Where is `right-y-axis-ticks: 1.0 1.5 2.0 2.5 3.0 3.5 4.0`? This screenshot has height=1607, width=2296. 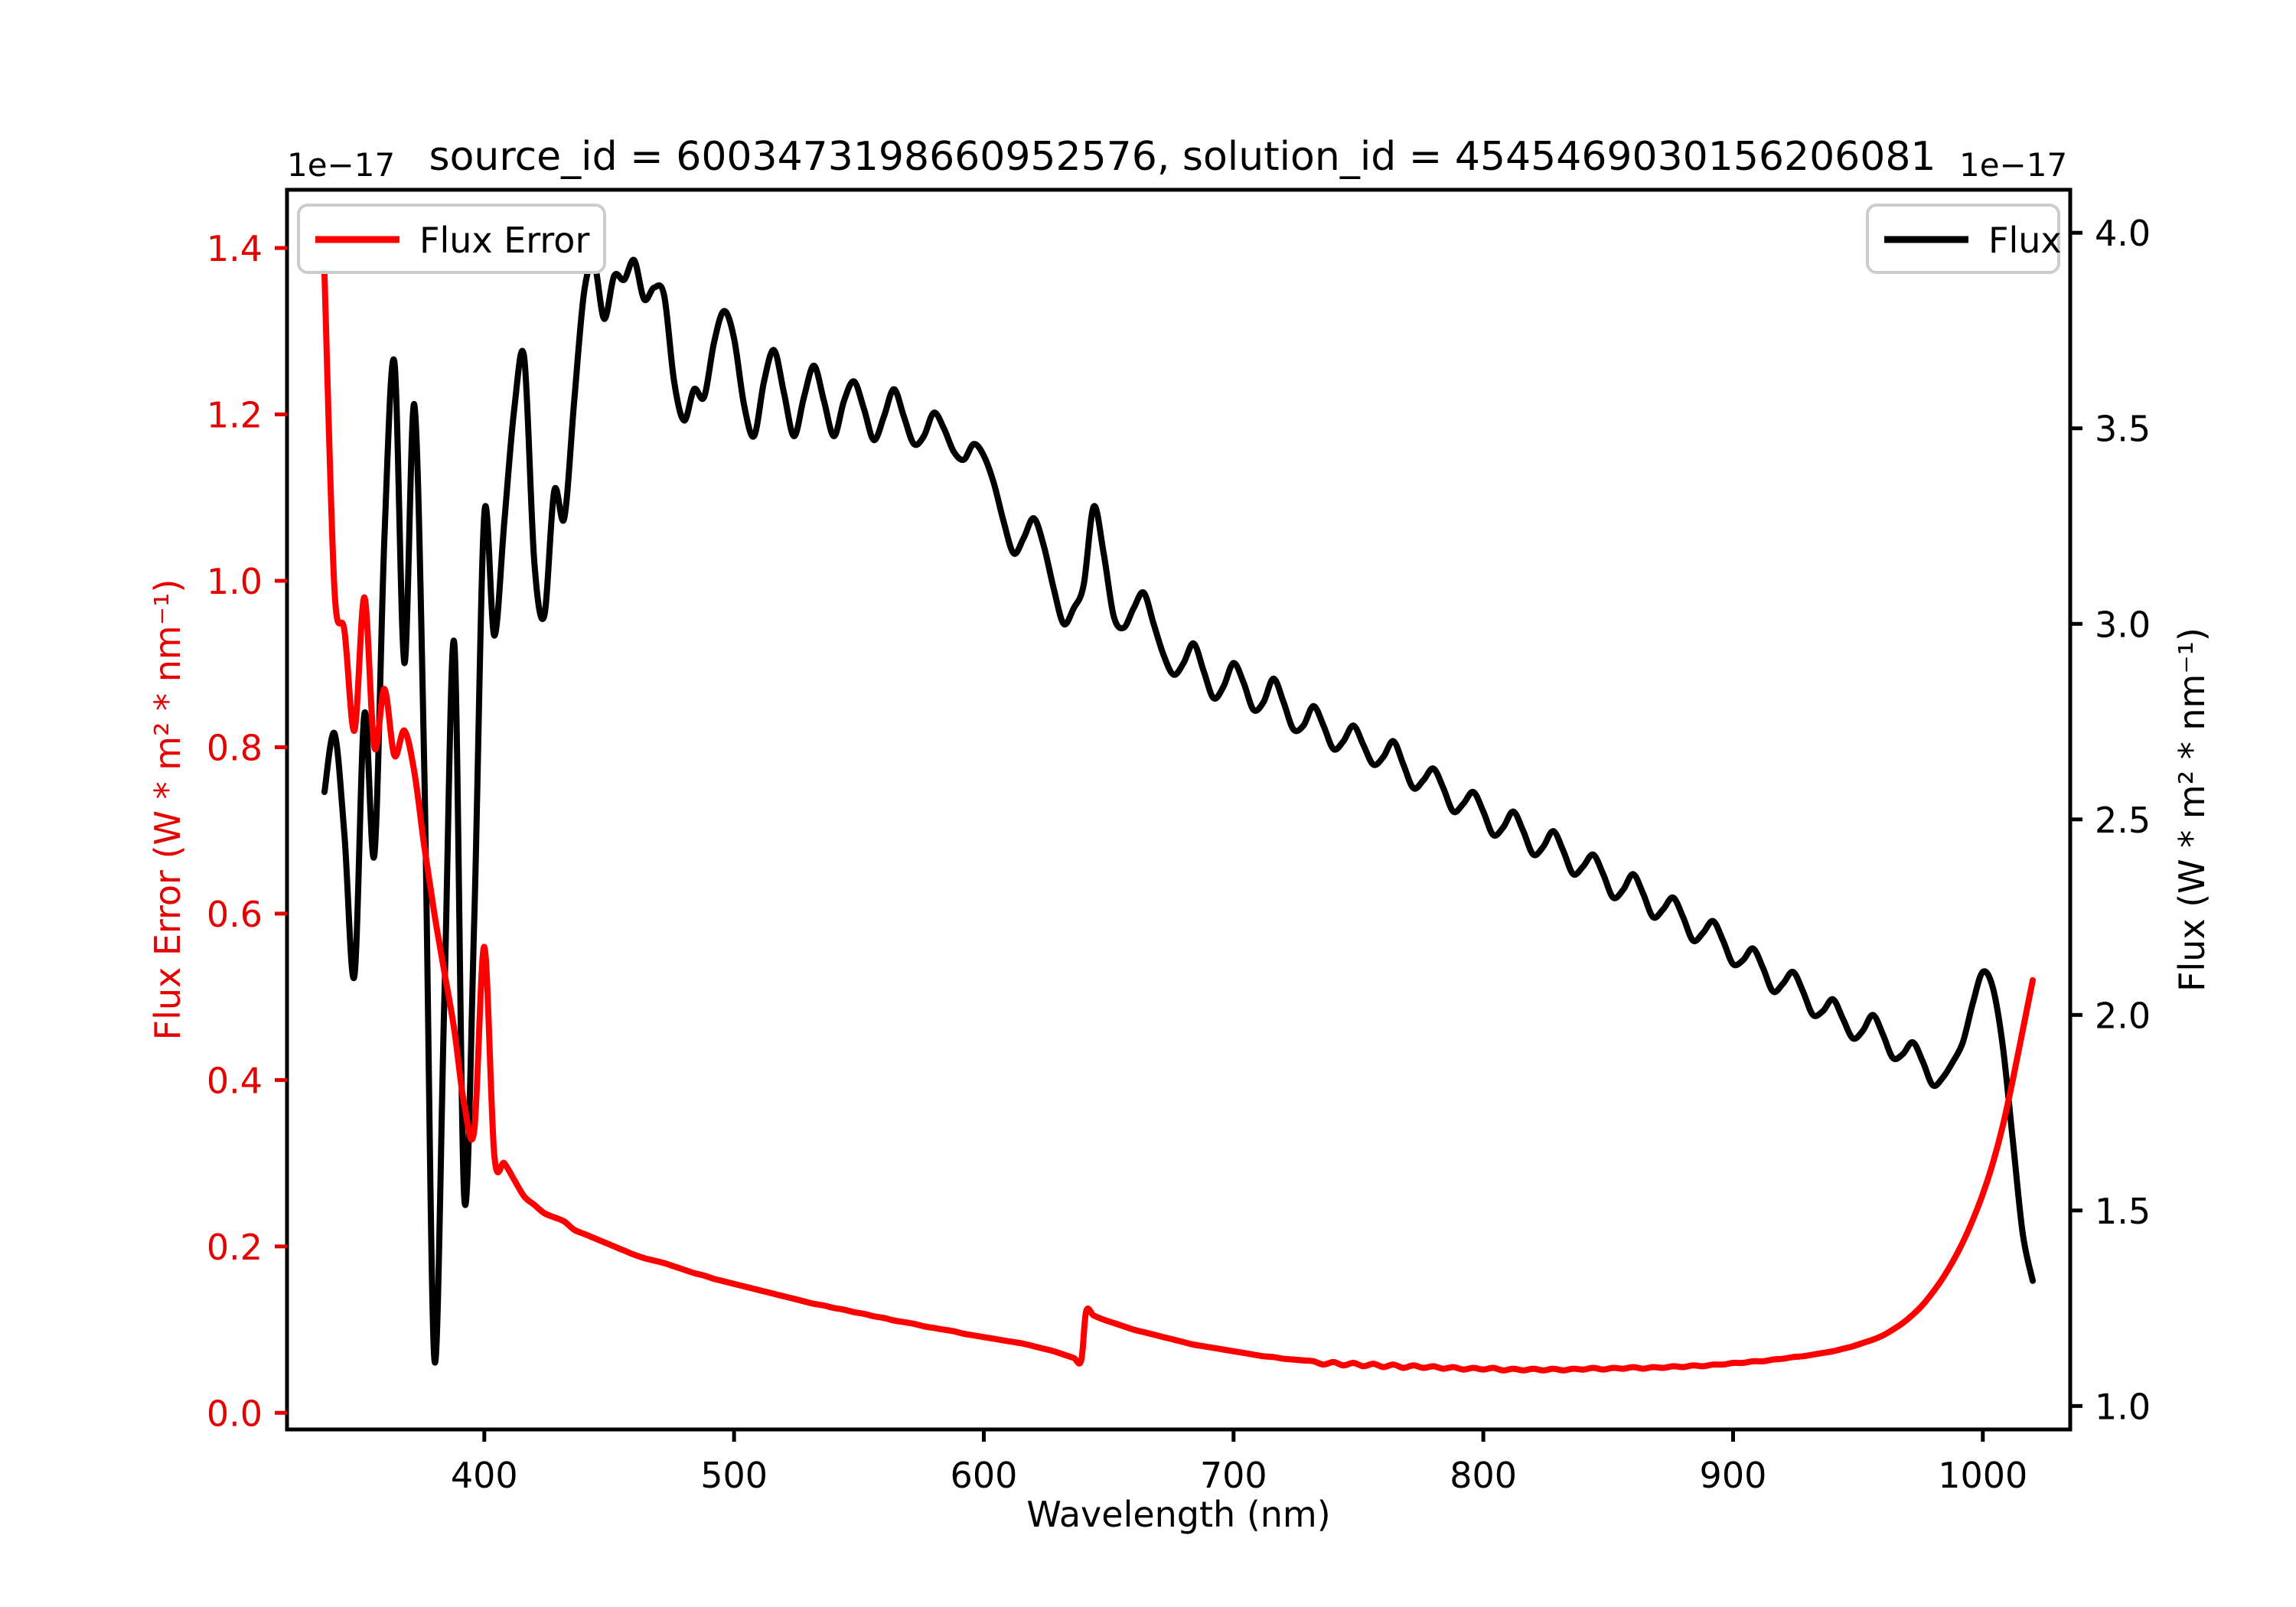
right-y-axis-ticks: 1.0 1.5 2.0 2.5 3.0 3.5 4.0 is located at coordinates (2110, 820).